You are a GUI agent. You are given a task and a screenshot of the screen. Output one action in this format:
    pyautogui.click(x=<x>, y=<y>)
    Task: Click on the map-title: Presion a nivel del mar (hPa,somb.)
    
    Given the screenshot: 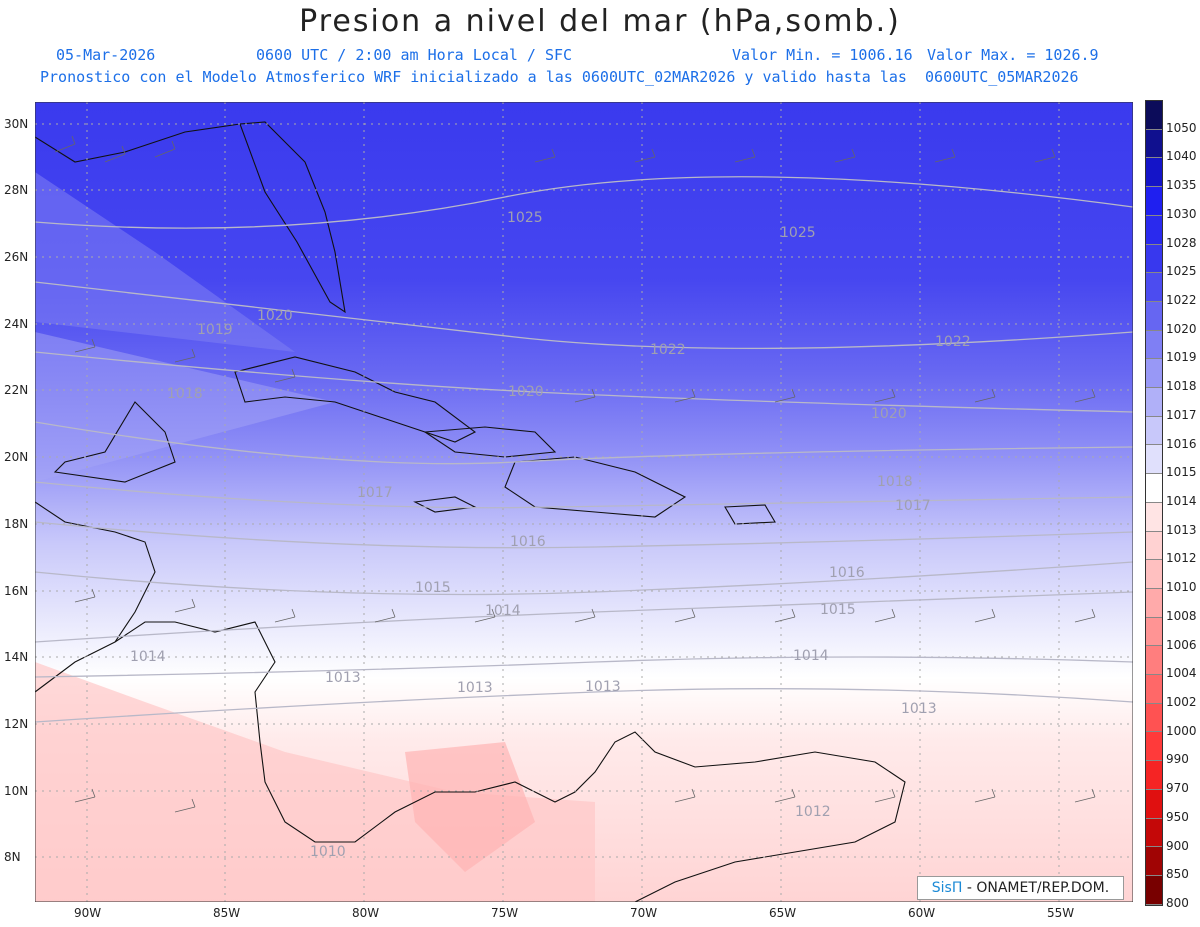 What is the action you would take?
    pyautogui.click(x=600, y=21)
    